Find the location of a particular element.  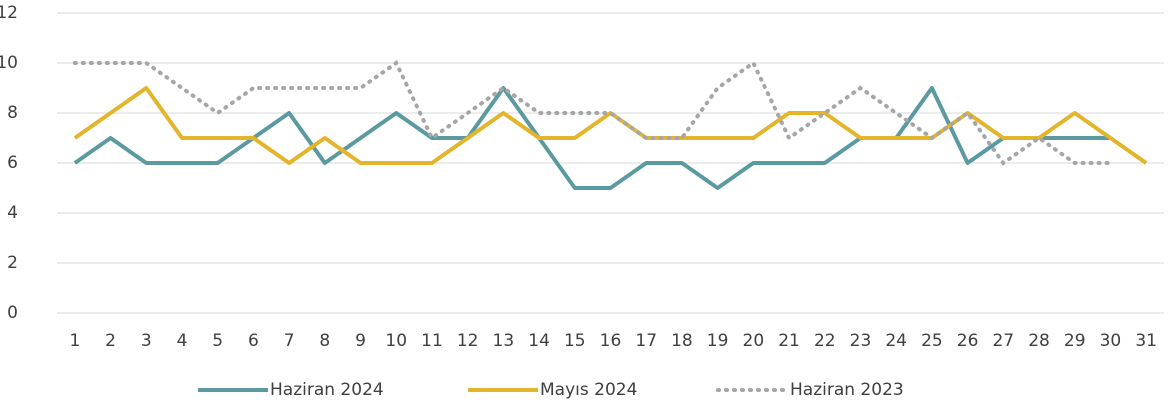

x-tick-label: 17 is located at coordinates (646, 341).